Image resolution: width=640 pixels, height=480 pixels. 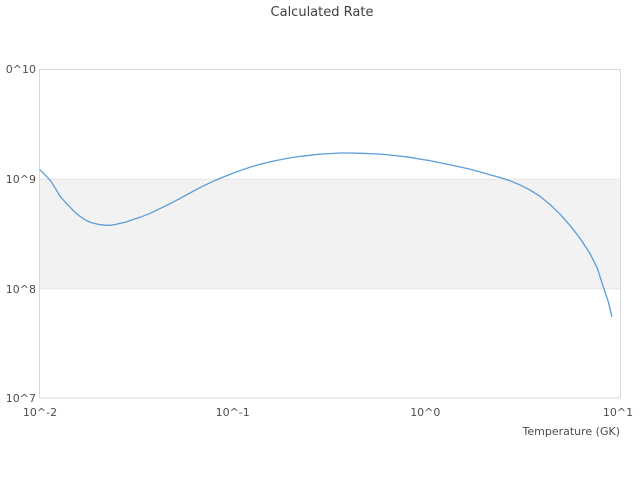 What do you see at coordinates (618, 412) in the screenshot?
I see `x-tick-label-1e1: 10^1` at bounding box center [618, 412].